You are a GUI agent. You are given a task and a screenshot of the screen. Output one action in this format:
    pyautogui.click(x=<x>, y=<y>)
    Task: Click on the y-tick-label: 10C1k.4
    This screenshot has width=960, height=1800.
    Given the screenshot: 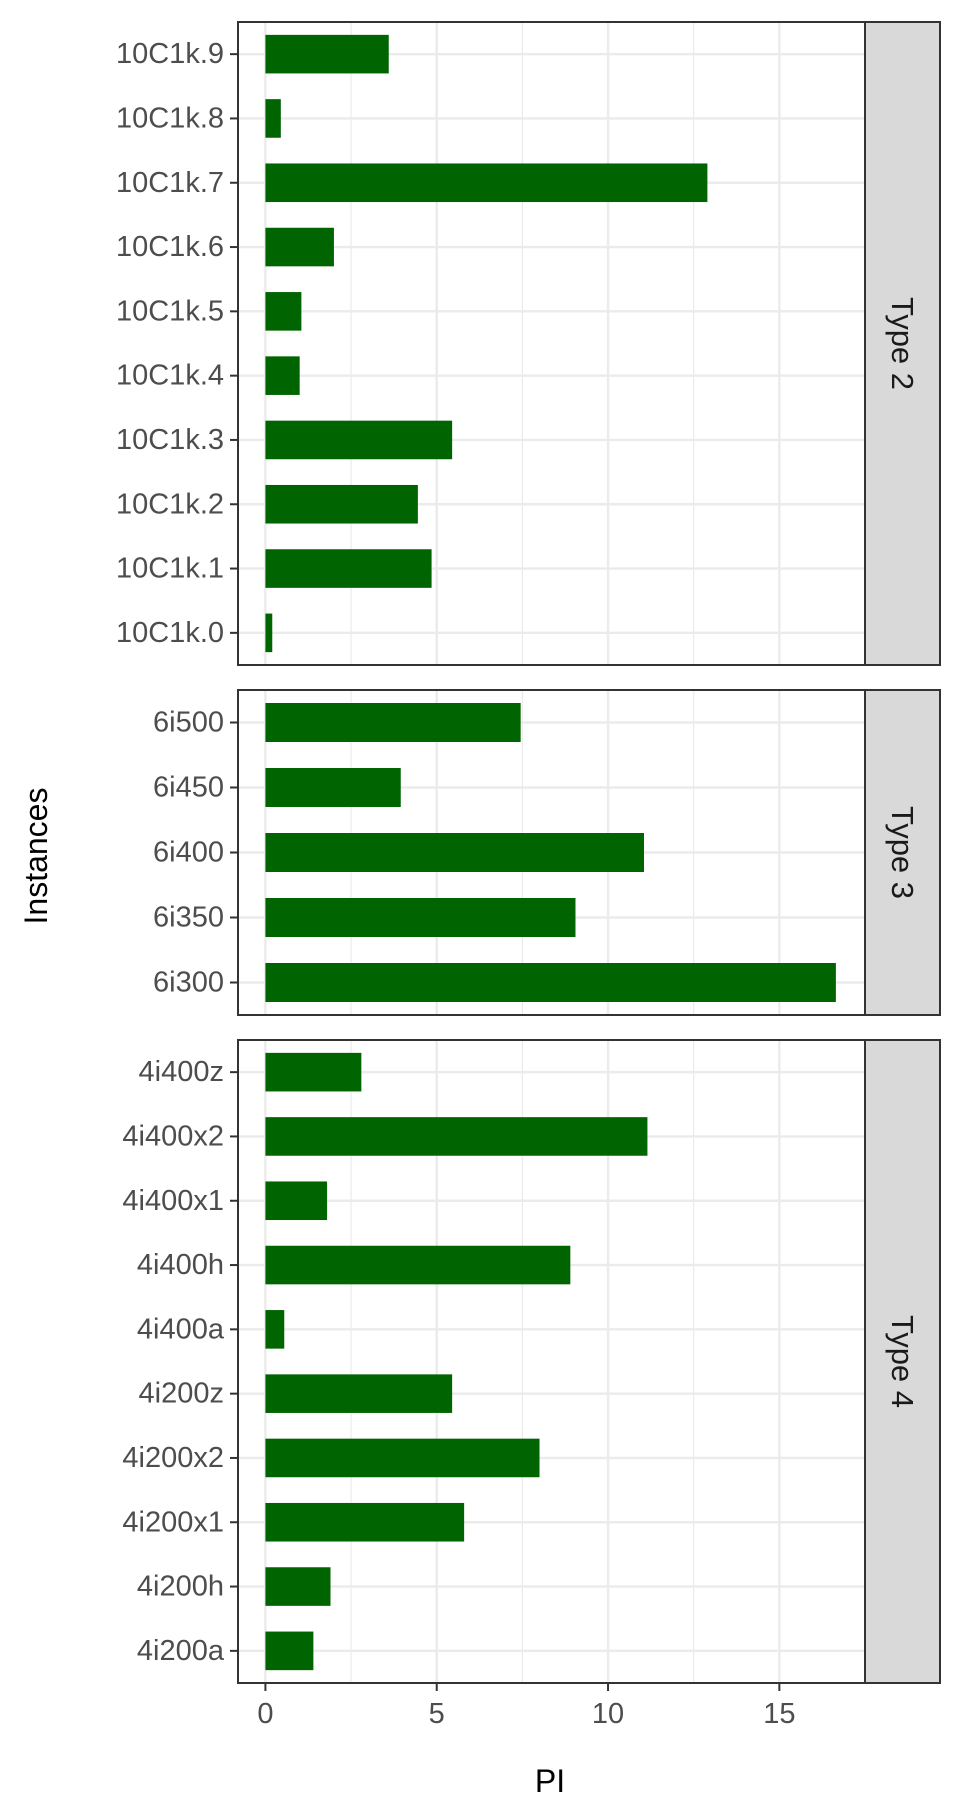 What is the action you would take?
    pyautogui.click(x=170, y=376)
    